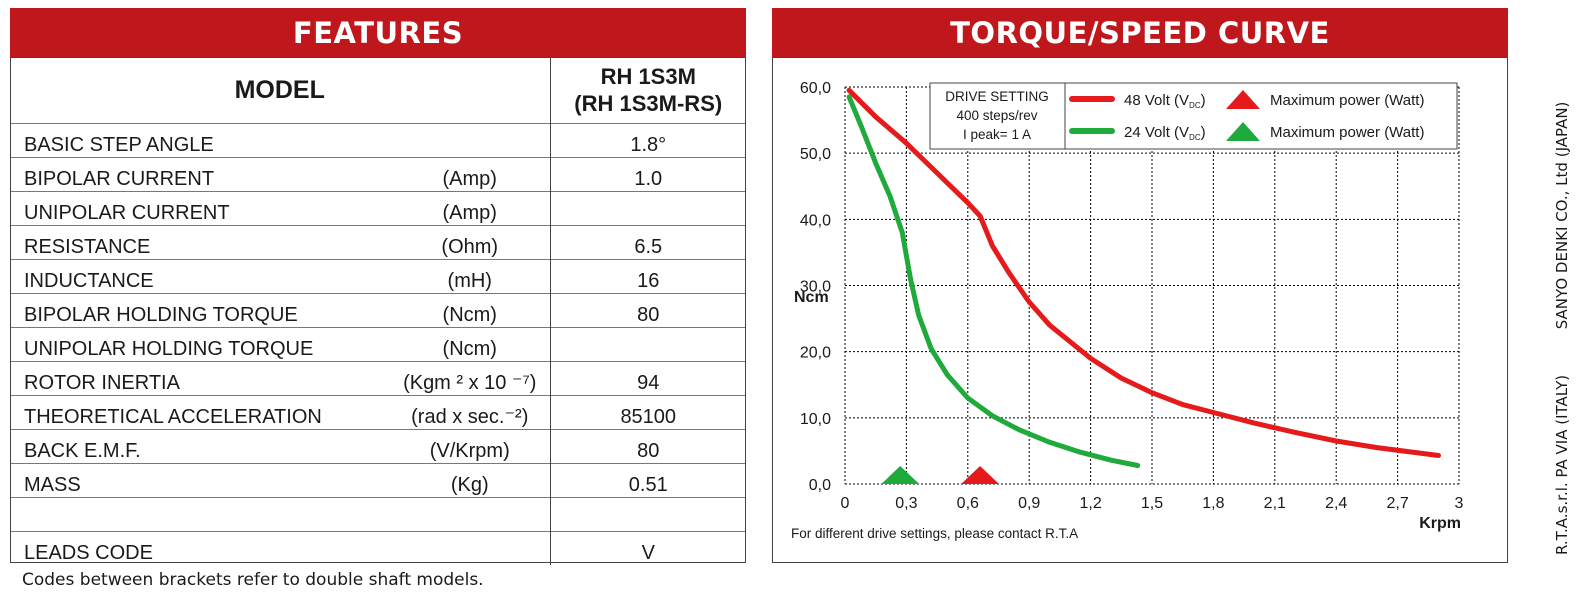  What do you see at coordinates (470, 276) in the screenshot?
I see `feature-unit: (mH)` at bounding box center [470, 276].